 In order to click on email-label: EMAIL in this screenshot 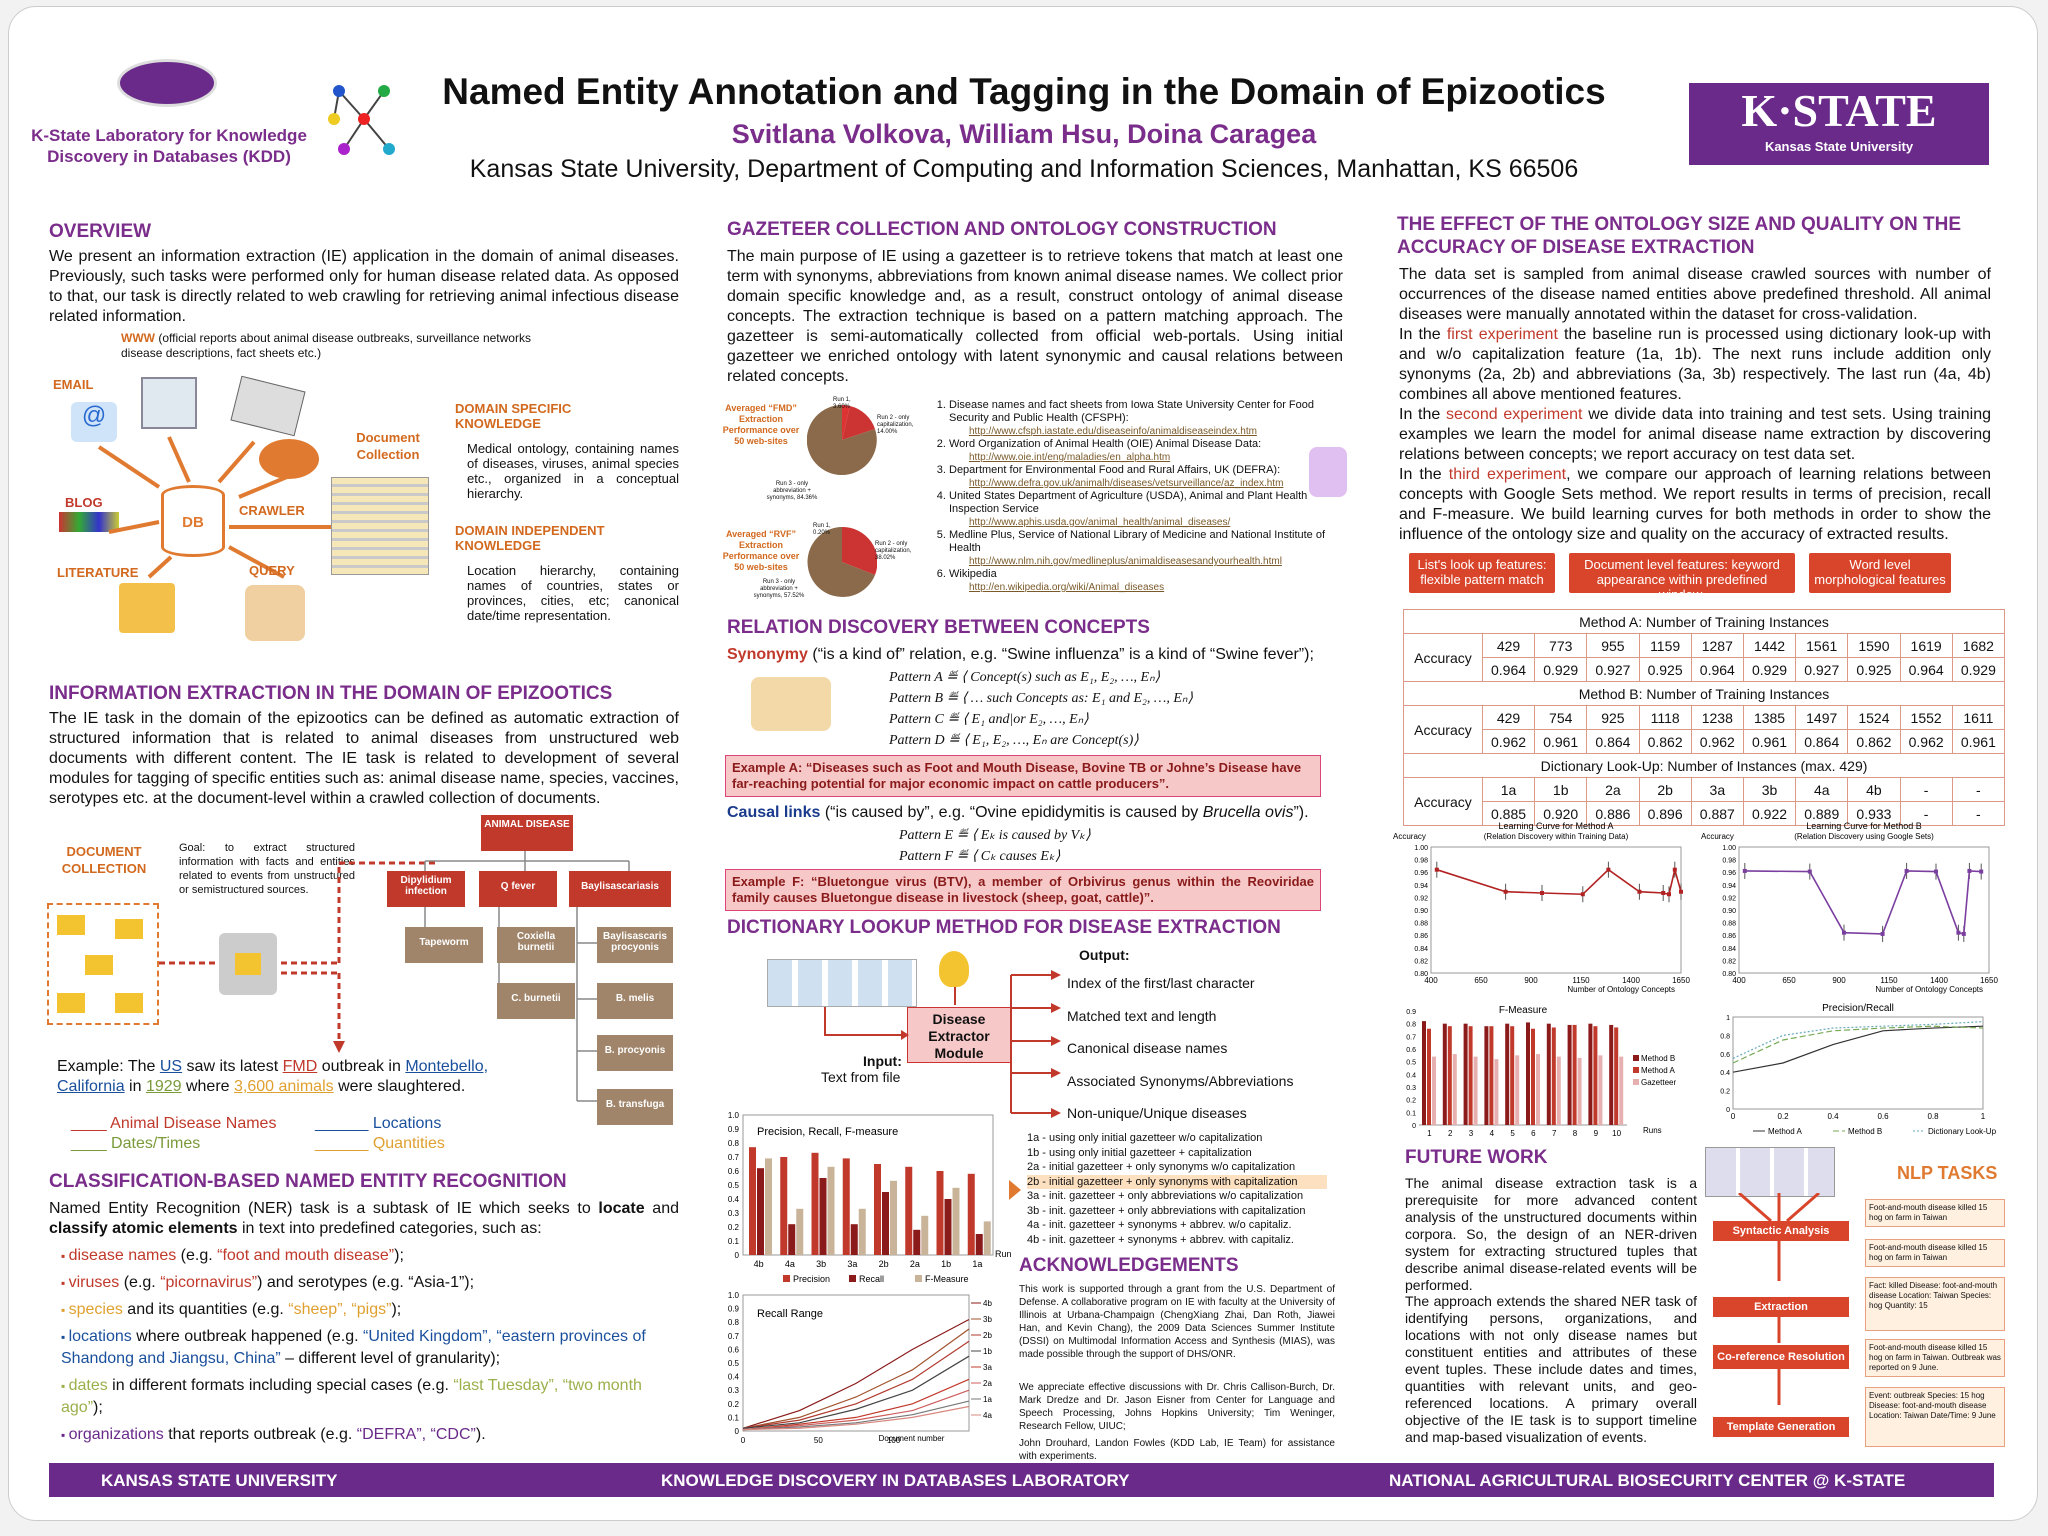, I will do `click(73, 384)`.